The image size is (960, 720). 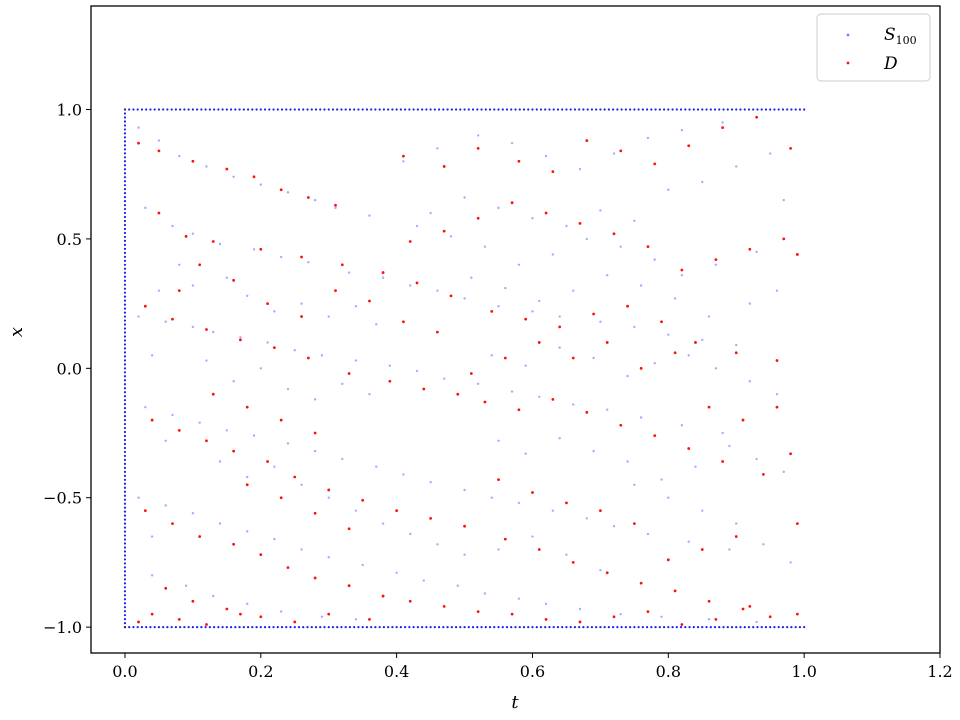 What do you see at coordinates (890, 64) in the screenshot?
I see `legend-d-label: D` at bounding box center [890, 64].